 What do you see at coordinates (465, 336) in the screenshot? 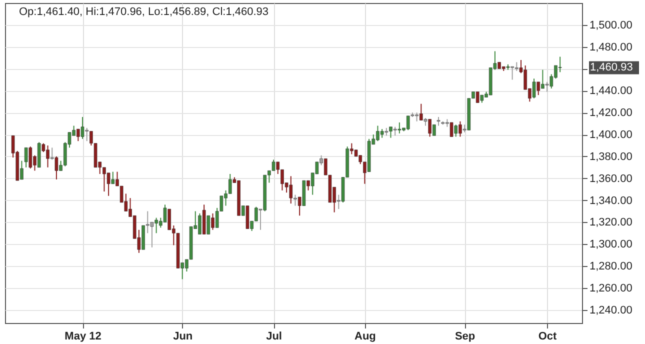
I see `x-tick-label: Sep` at bounding box center [465, 336].